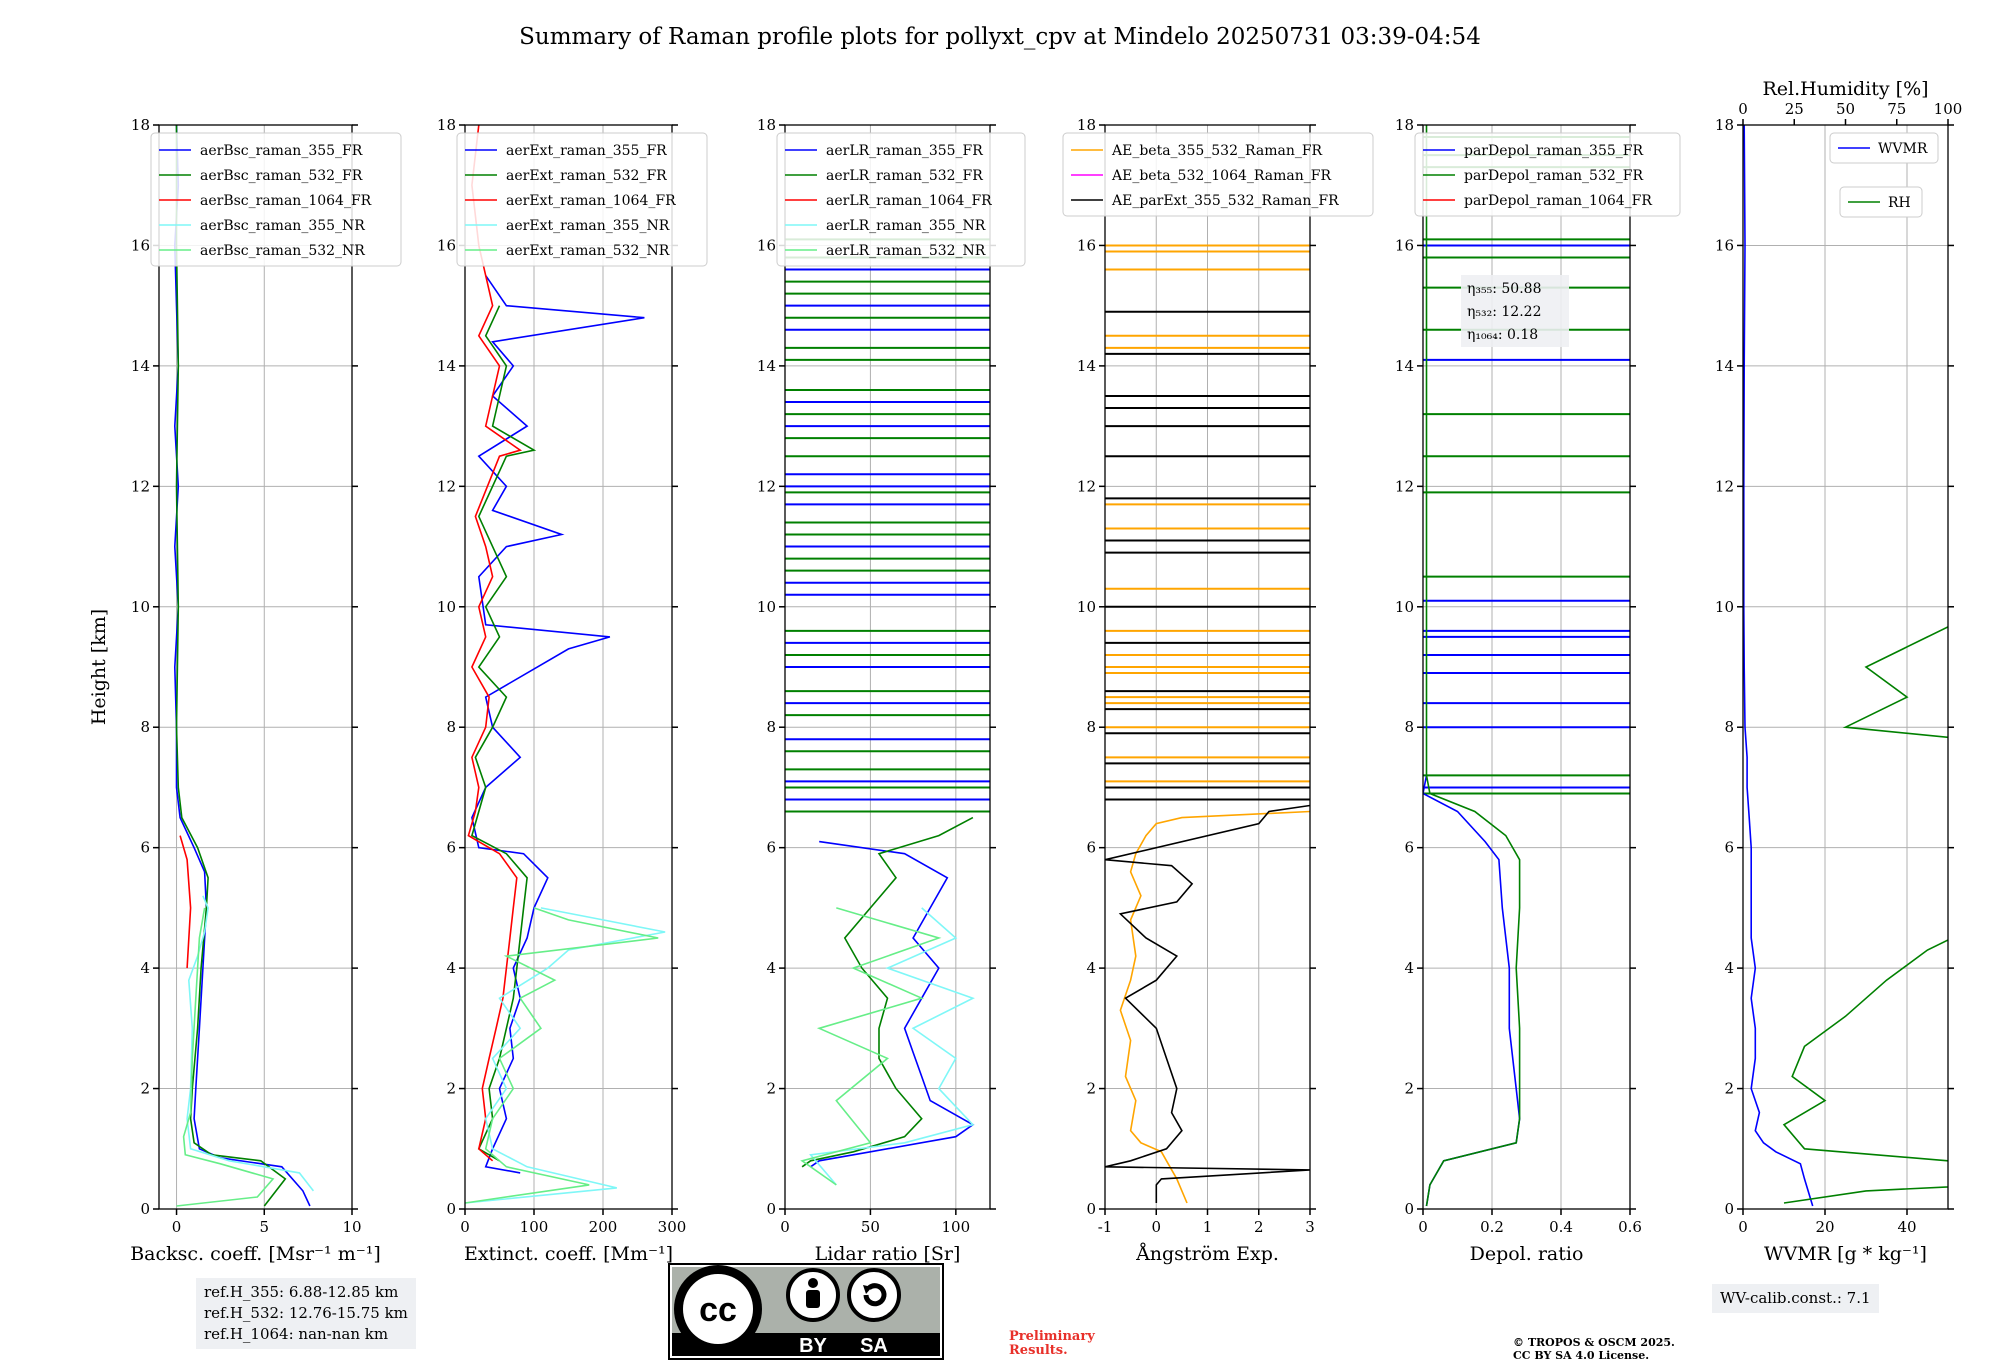 The image size is (2000, 1362). What do you see at coordinates (495, 643) in the screenshot?
I see `series-aerExt_raman_1064_FR` at bounding box center [495, 643].